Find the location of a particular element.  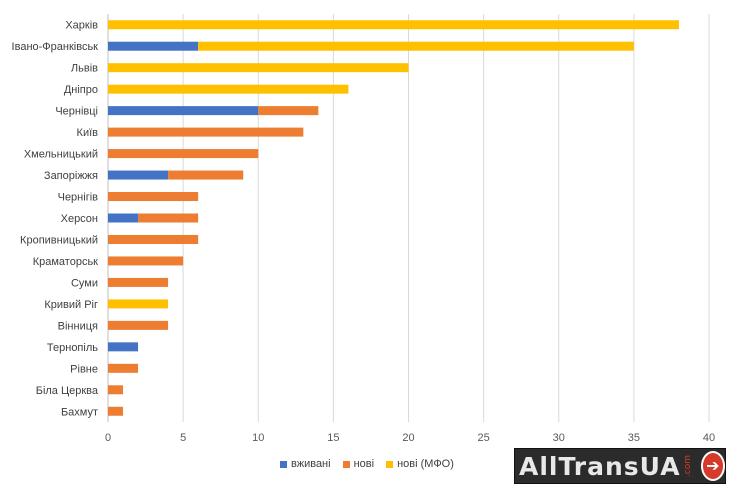

alltransua-logo: AllTransUA .com ➔ is located at coordinates (620, 466).